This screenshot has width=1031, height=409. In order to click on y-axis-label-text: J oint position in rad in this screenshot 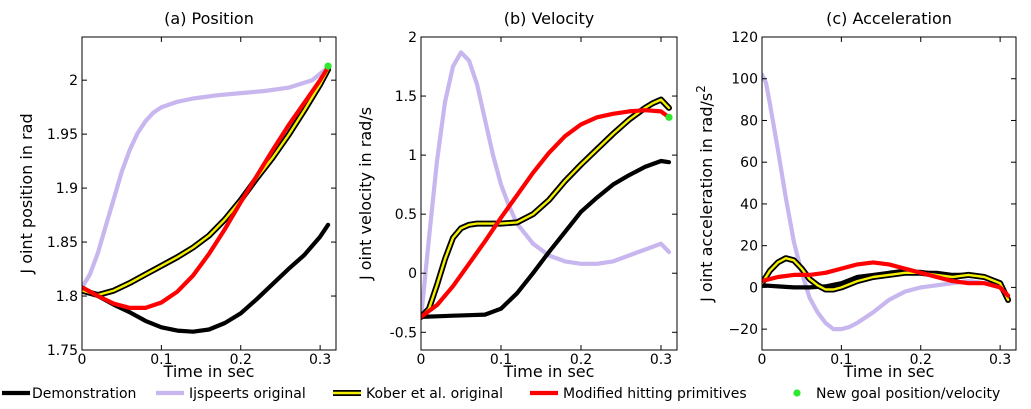, I will do `click(26, 193)`.